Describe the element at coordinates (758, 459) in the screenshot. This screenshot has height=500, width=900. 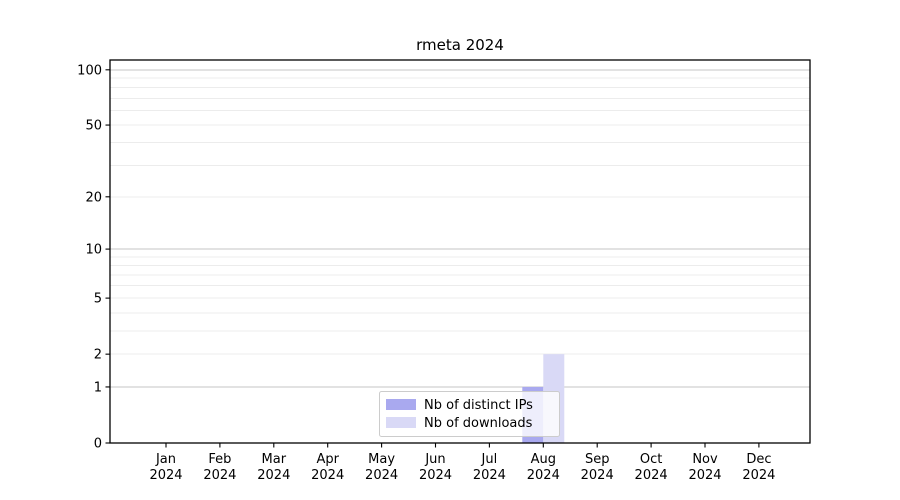
I see `x-tick-label-month: Dec` at that location.